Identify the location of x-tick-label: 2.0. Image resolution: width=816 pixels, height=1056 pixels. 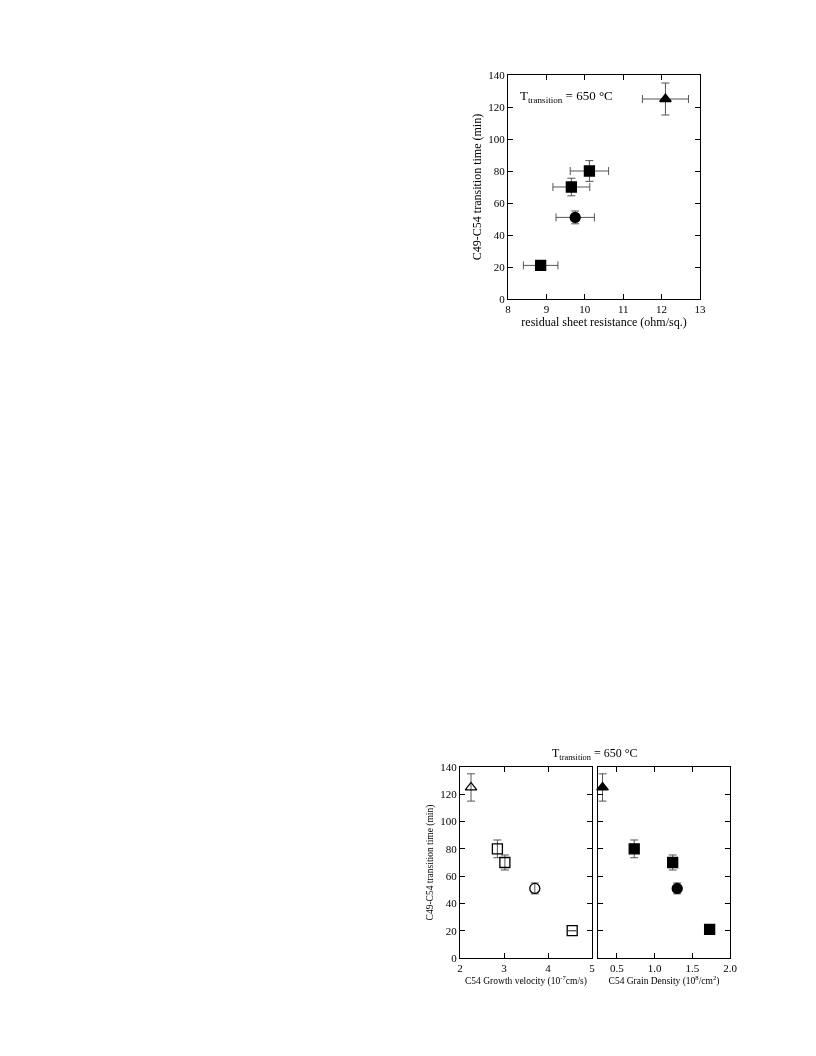
(730, 968).